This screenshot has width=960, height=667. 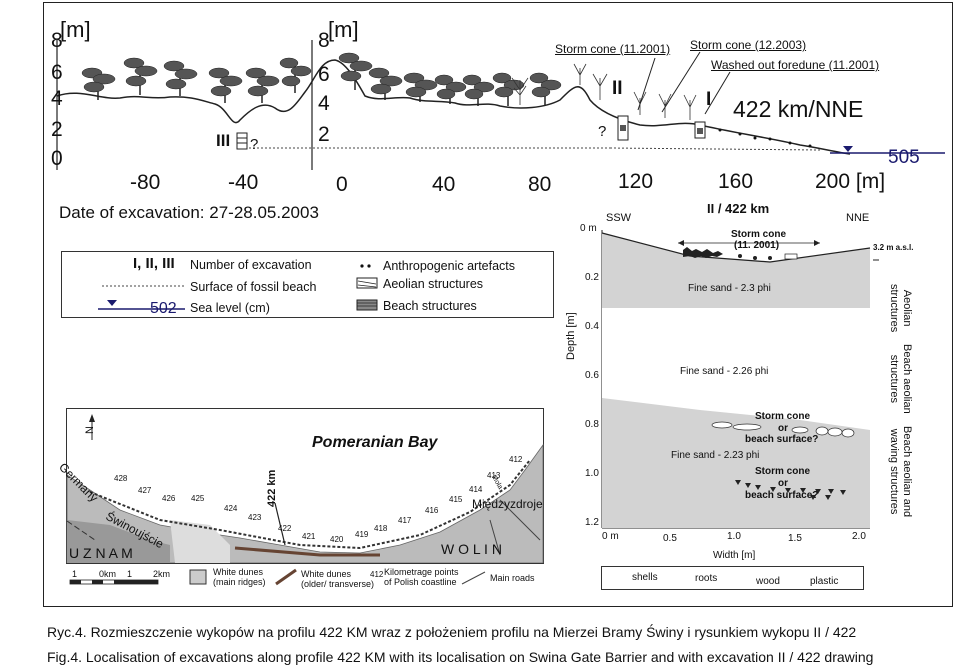 I want to click on y-axis-unit-left: [m], so click(x=75, y=29).